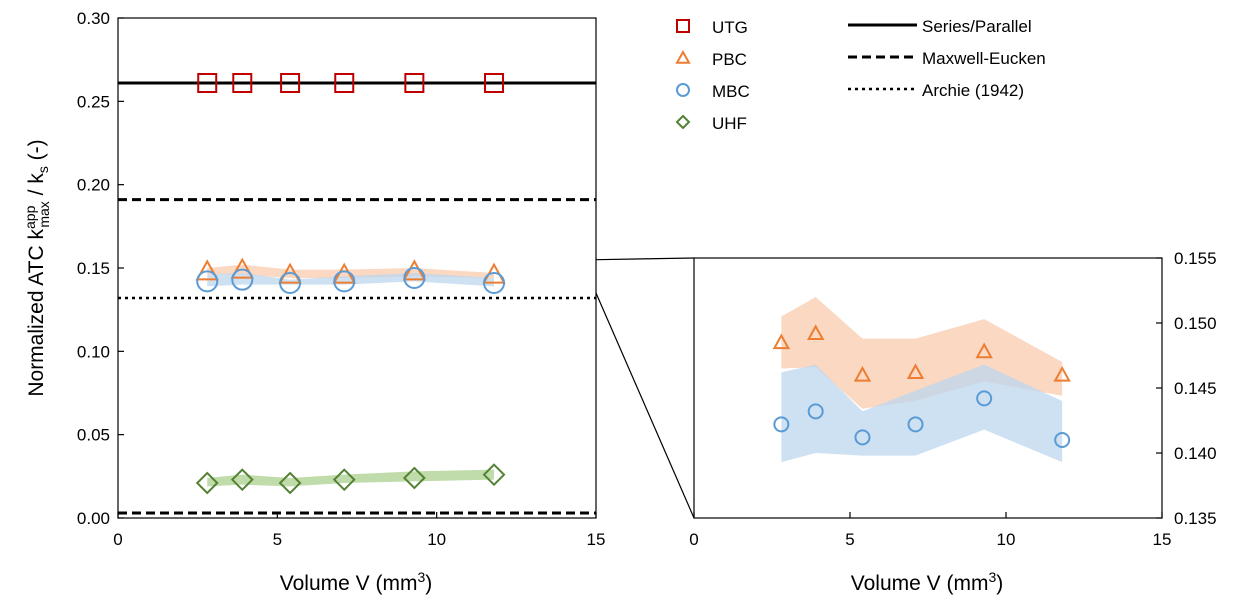 This screenshot has height=601, width=1258. I want to click on main-y-tick-label: 0.00, so click(93, 518).